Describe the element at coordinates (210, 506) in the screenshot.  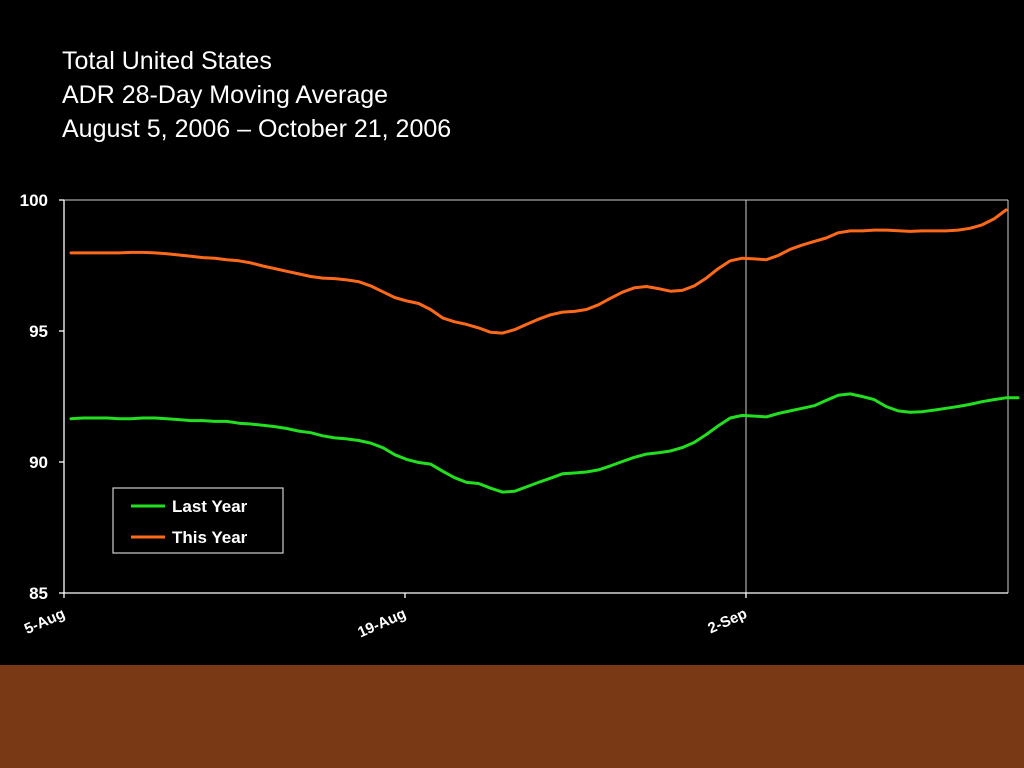
I see `legend-label-0: Last Year` at that location.